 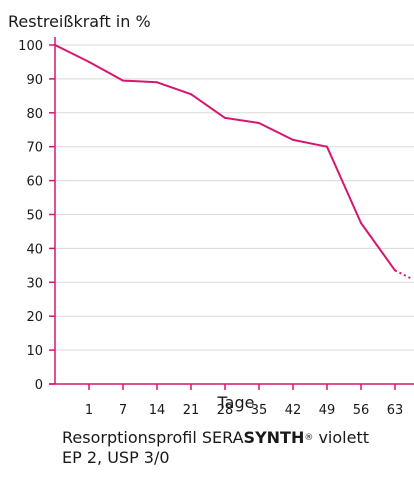 What do you see at coordinates (34, 249) in the screenshot?
I see `y-tick-label-40: 40` at bounding box center [34, 249].